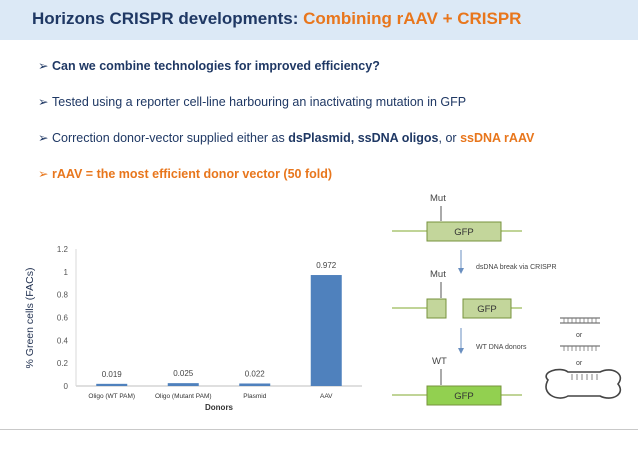  I want to click on gfp-fragment-right, so click(487, 308).